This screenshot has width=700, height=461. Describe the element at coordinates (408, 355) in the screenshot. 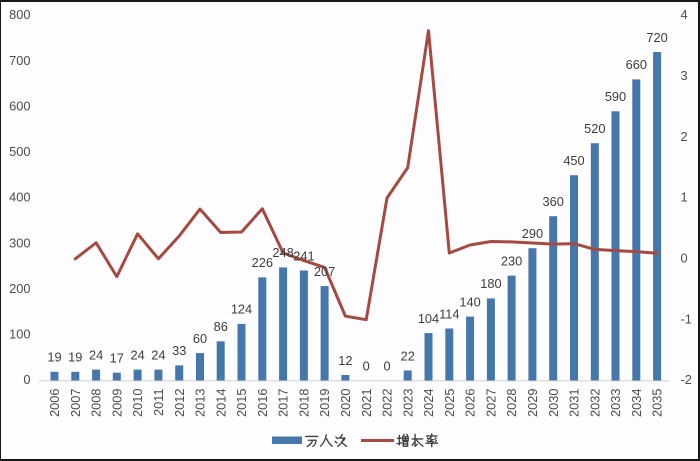

I see `svg-text: 22` at that location.